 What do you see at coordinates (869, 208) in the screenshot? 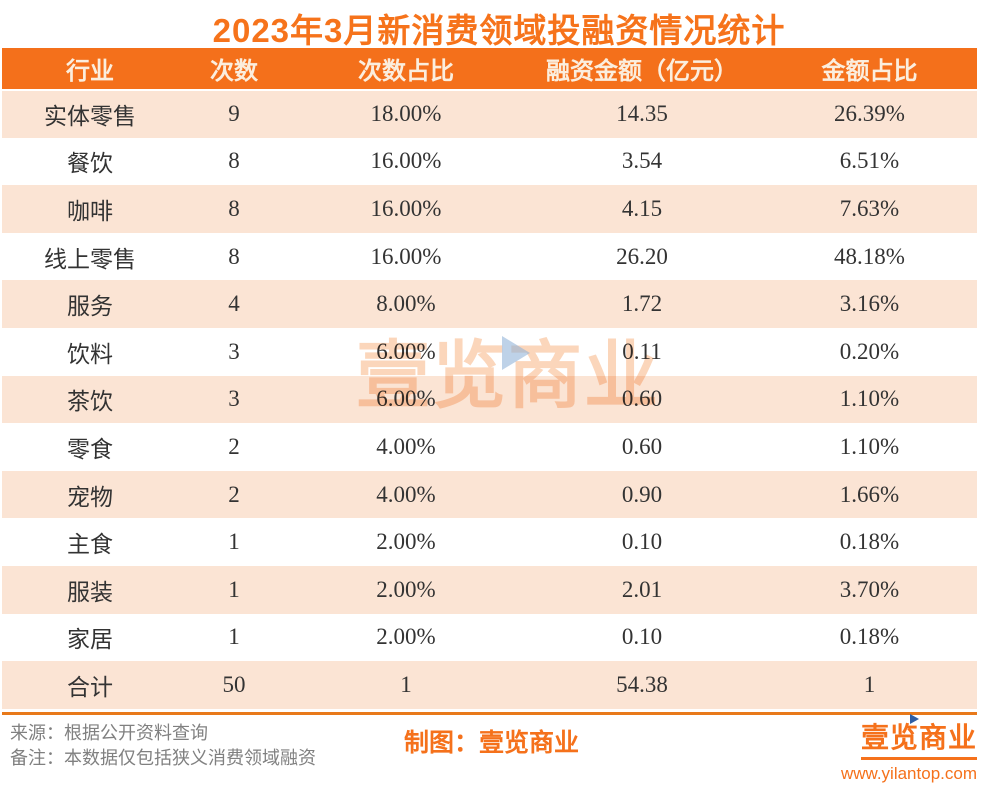
I see `cell-amount-pct: 7.63%` at bounding box center [869, 208].